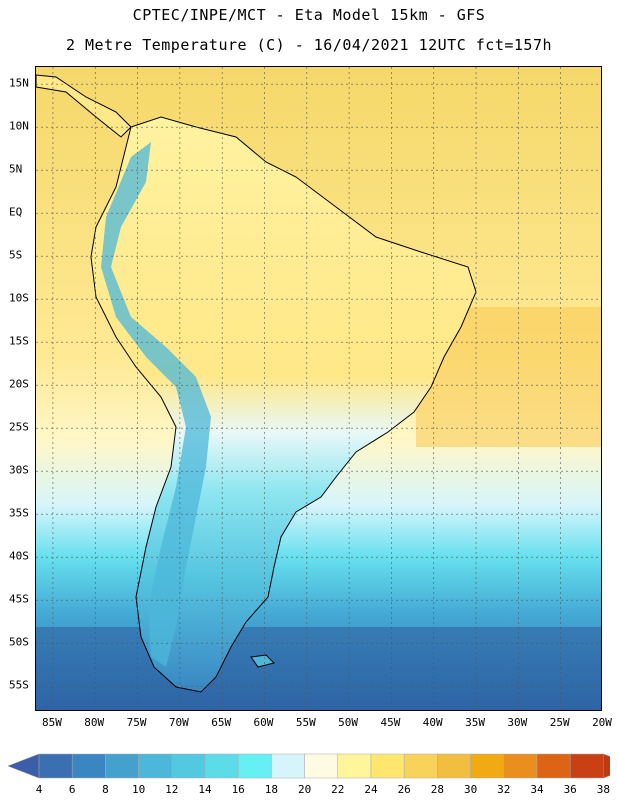  What do you see at coordinates (205, 789) in the screenshot?
I see `colorbar-tick-label: 14` at bounding box center [205, 789].